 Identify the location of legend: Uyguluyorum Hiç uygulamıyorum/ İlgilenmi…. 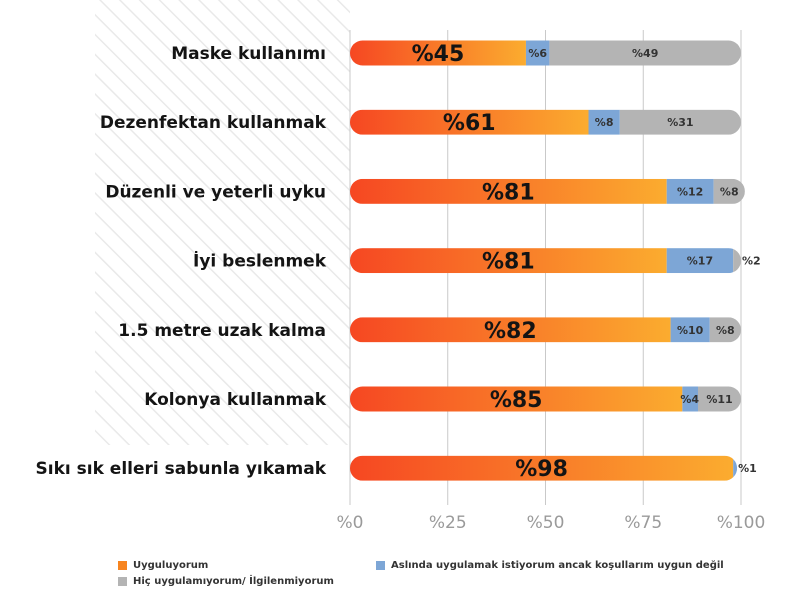
(448, 576).